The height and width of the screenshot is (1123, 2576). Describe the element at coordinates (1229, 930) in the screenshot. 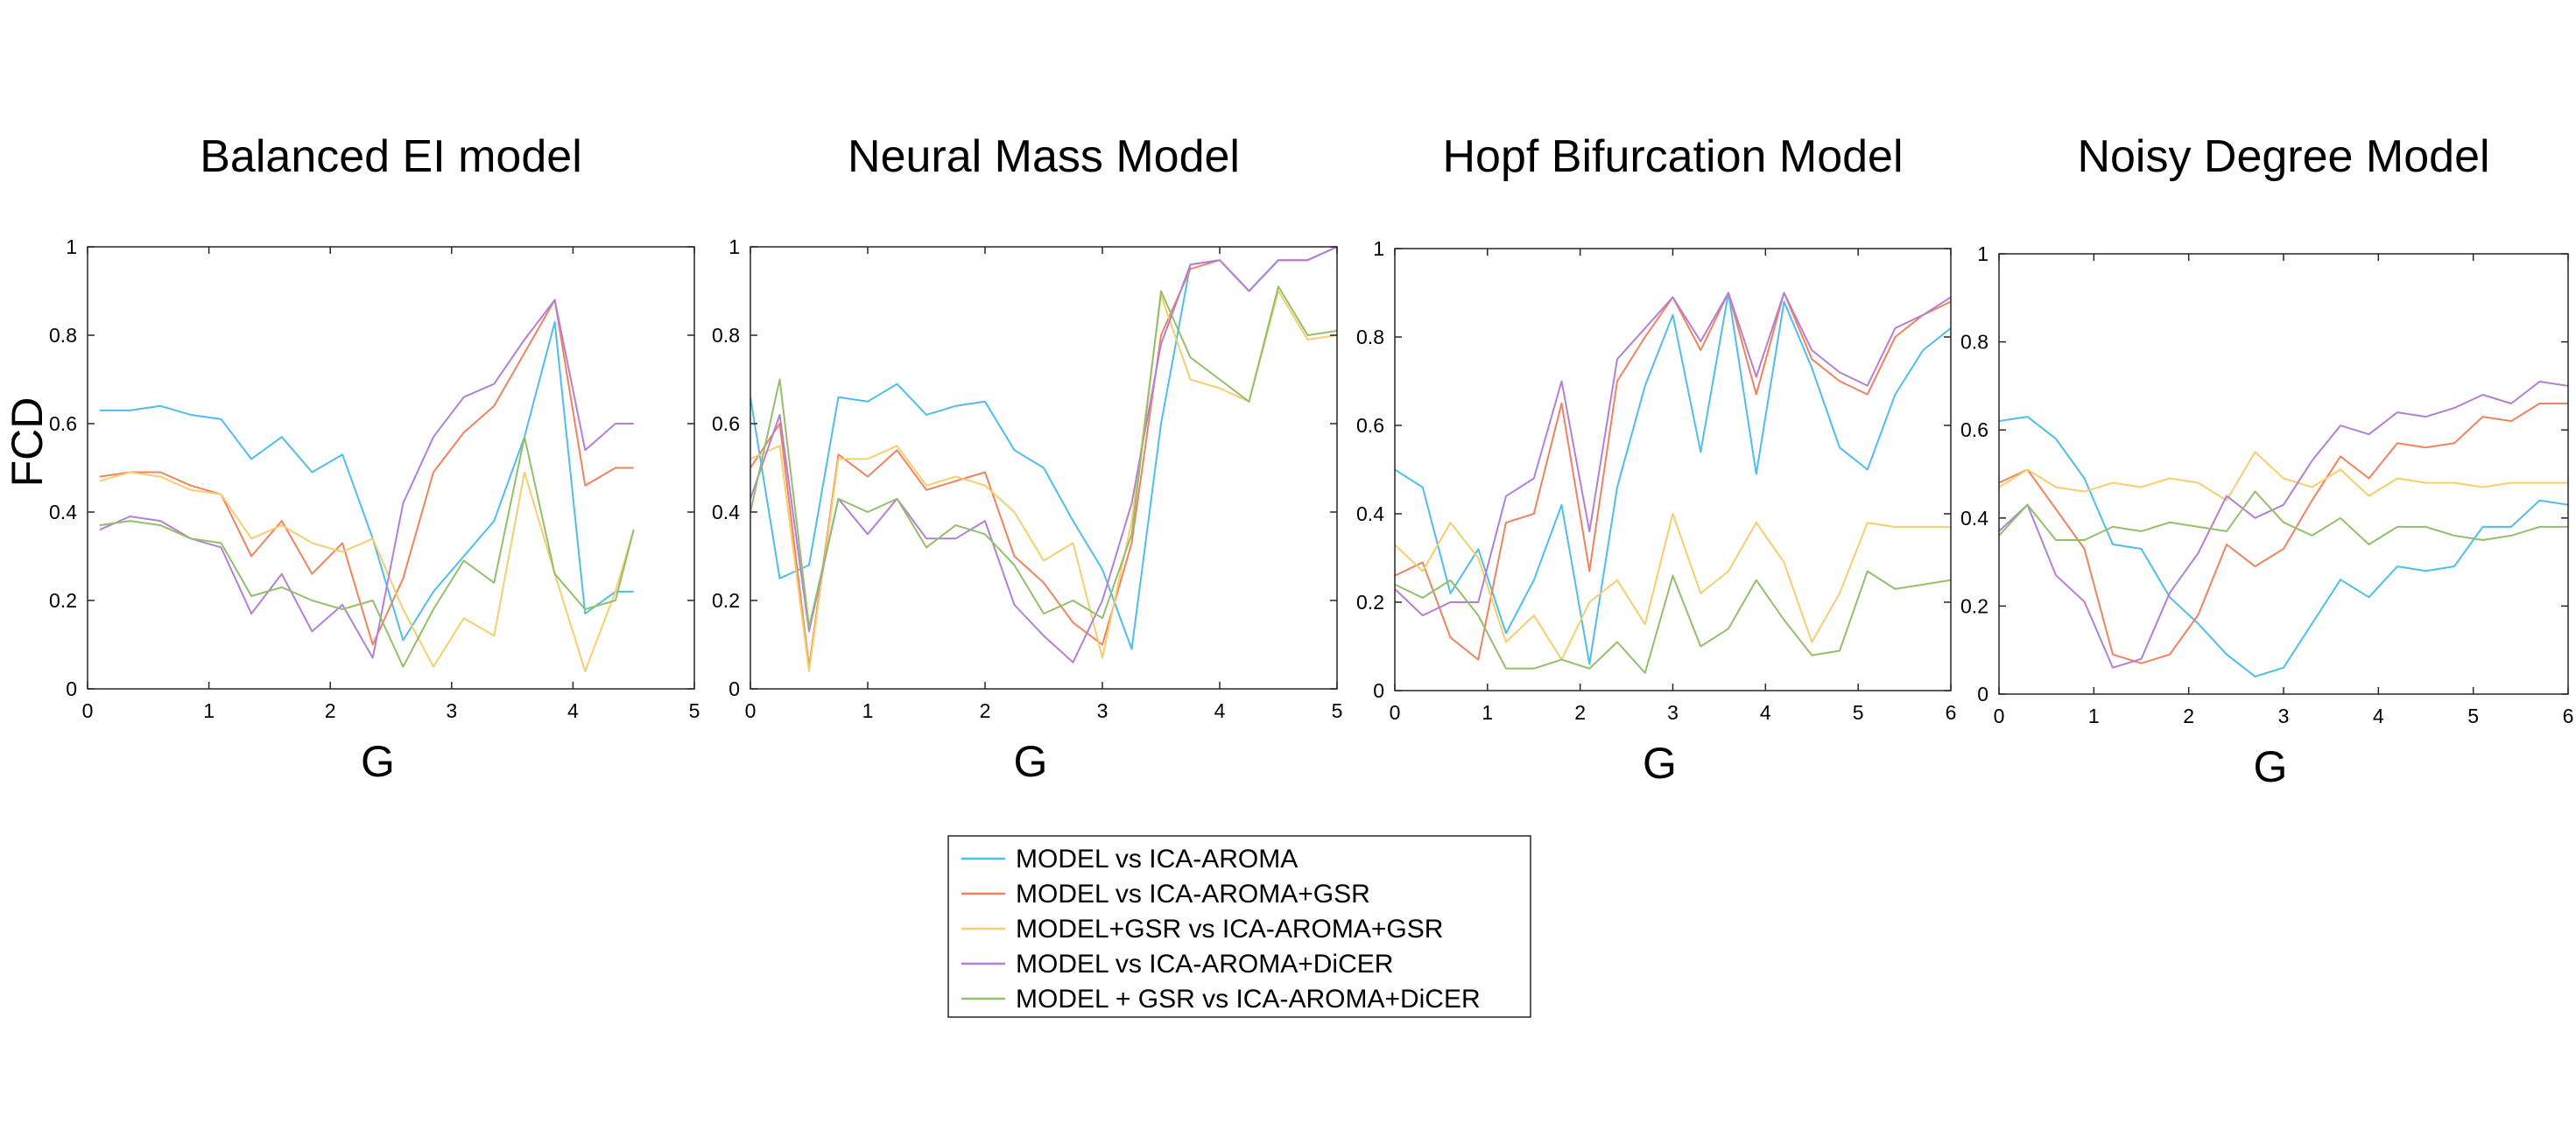

I see `legend-label: MODEL+GSR vs ICA-AROMA+GSR` at that location.